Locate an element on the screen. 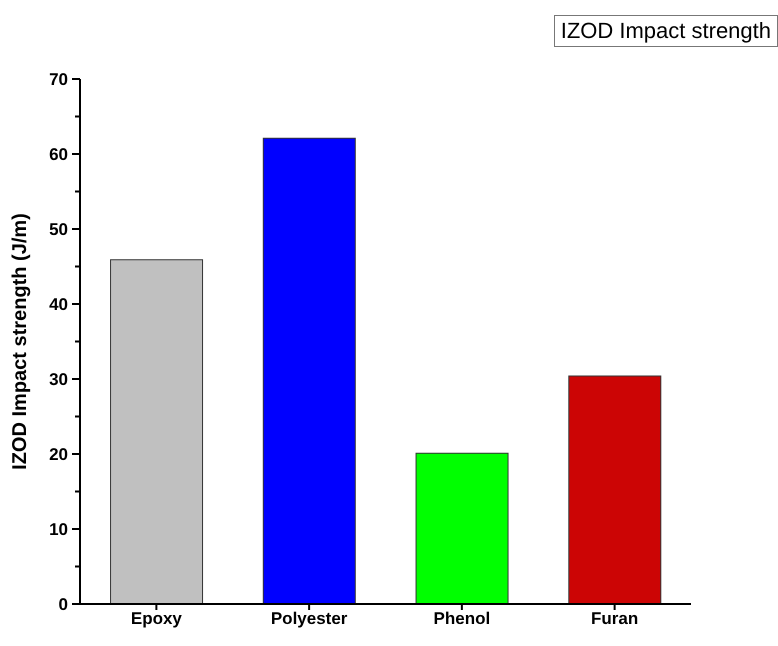 The image size is (778, 646). y-tick-label: 10 is located at coordinates (58, 529).